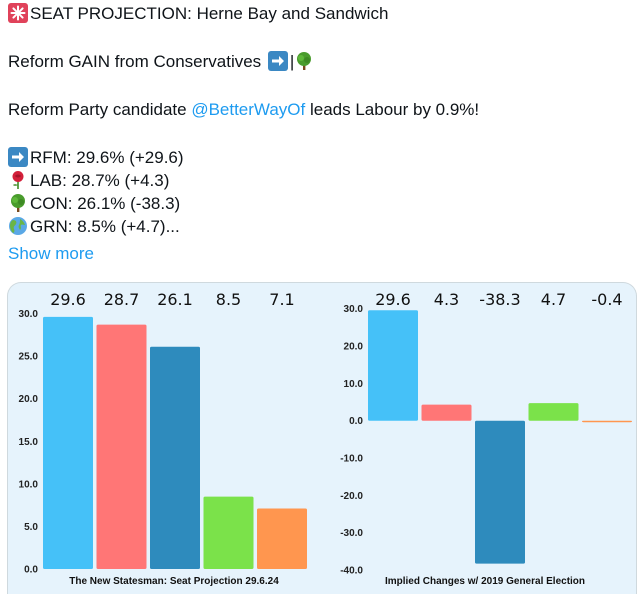 The width and height of the screenshot is (643, 594). I want to click on result-rfm: RFM: 29.6% (+29.6), so click(96, 158).